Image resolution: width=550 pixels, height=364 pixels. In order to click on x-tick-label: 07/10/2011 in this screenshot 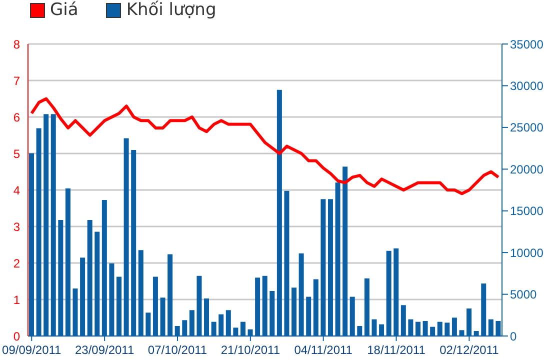, I will do `click(178, 350)`.